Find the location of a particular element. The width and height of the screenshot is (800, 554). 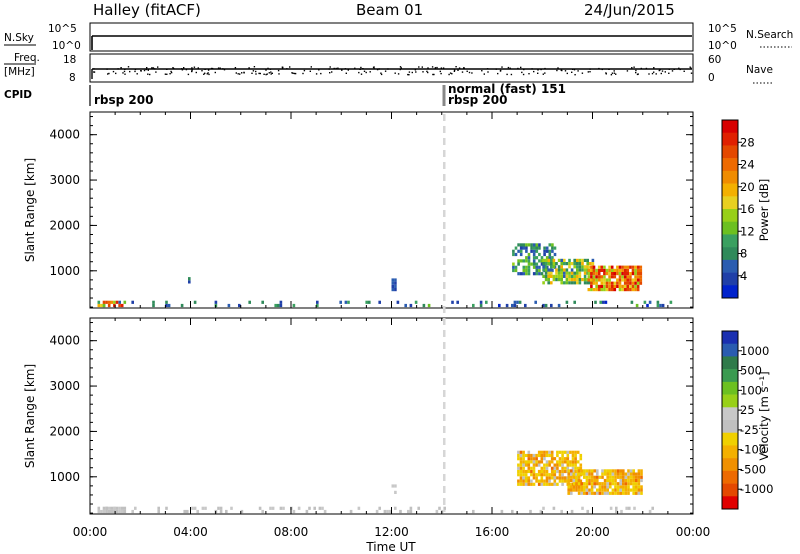

cpid-segment-3: rbsp 200 is located at coordinates (477, 100).